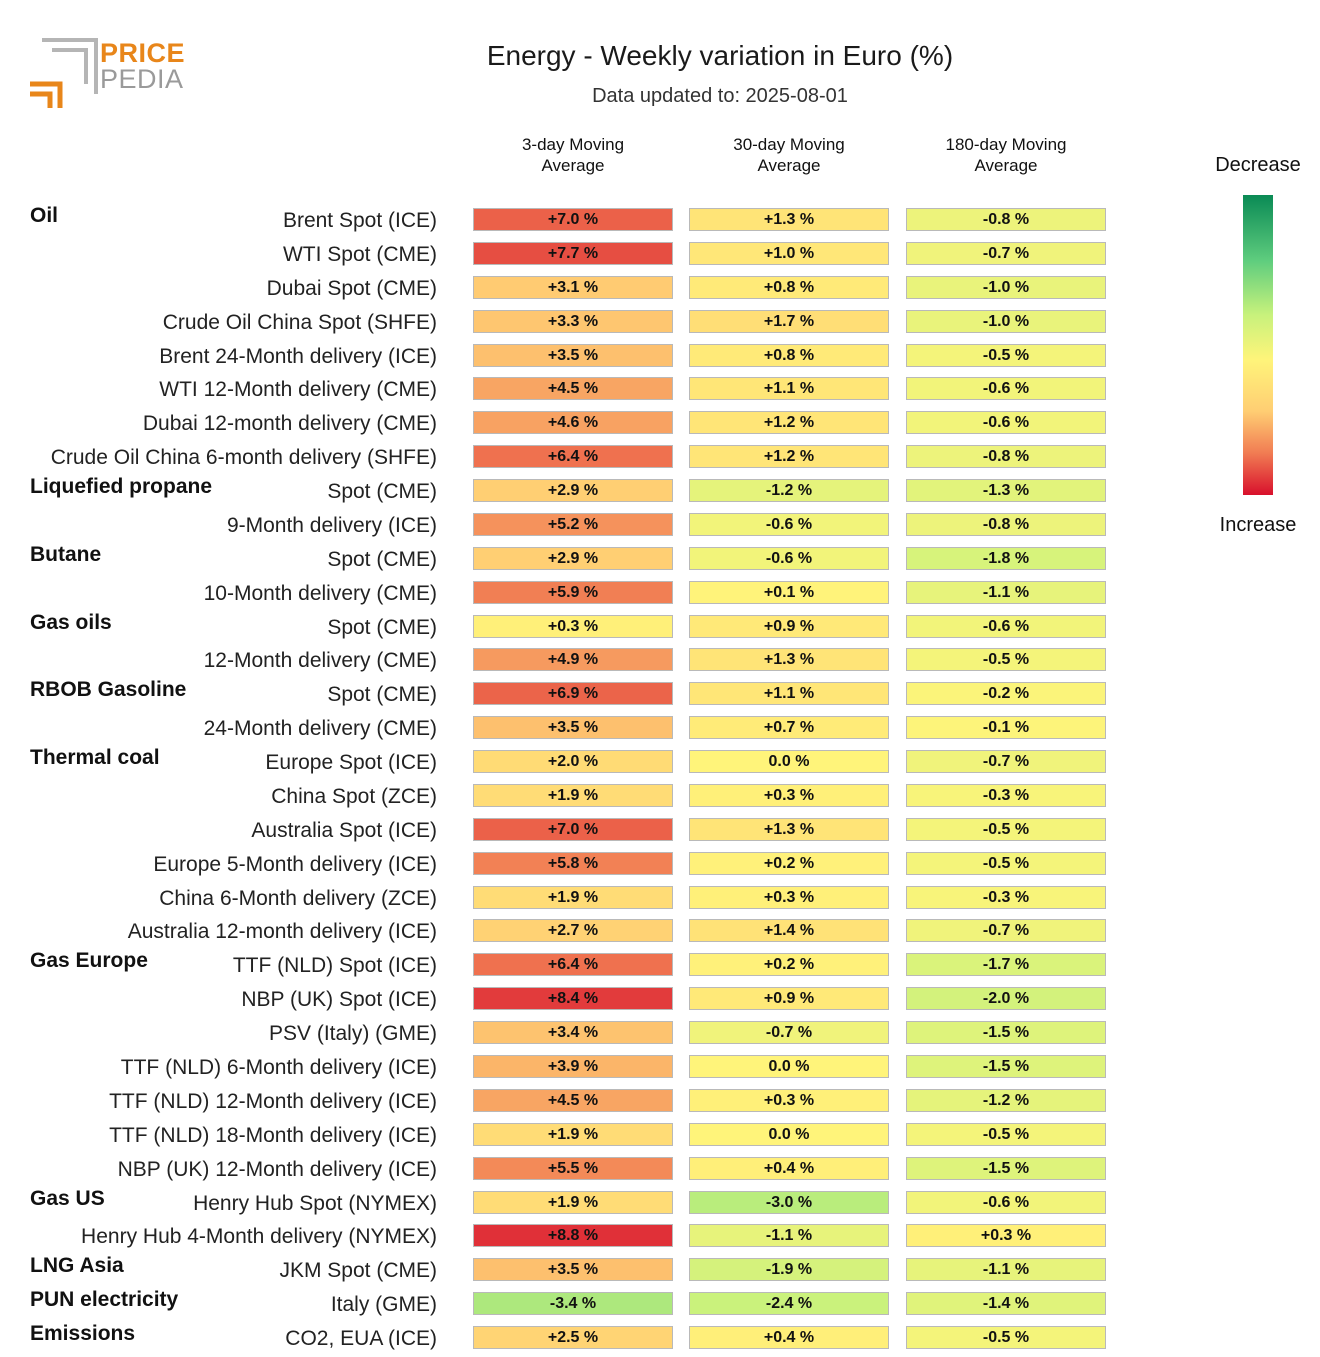 This screenshot has width=1320, height=1357. Describe the element at coordinates (64, 73) in the screenshot. I see `logo-mark-icon` at that location.